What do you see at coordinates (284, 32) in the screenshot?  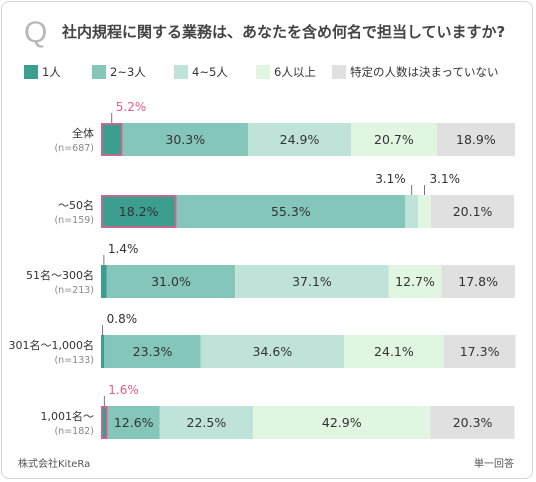 I see `chart-title: 社内規程に関する業務は、あなたを含め何名で担当していますか?` at bounding box center [284, 32].